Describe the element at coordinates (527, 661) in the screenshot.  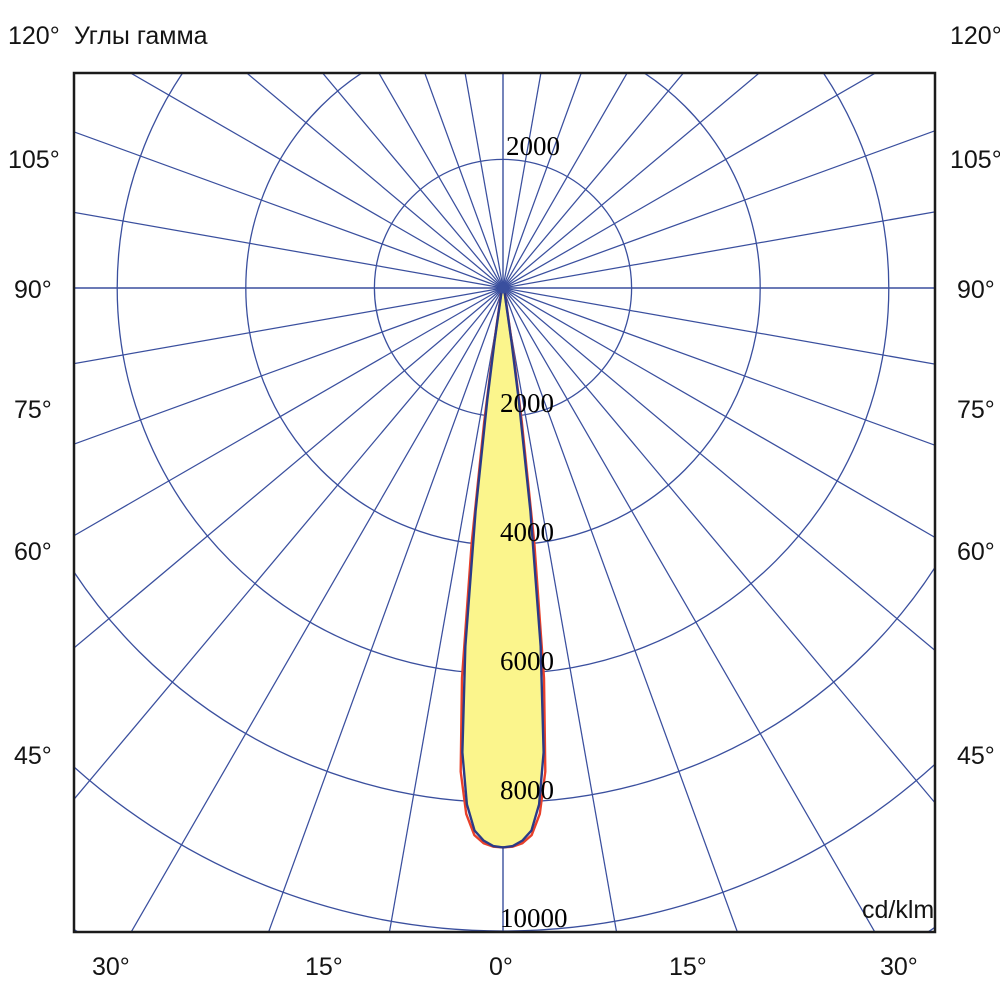
I see `ring-label-6000: 6000` at that location.